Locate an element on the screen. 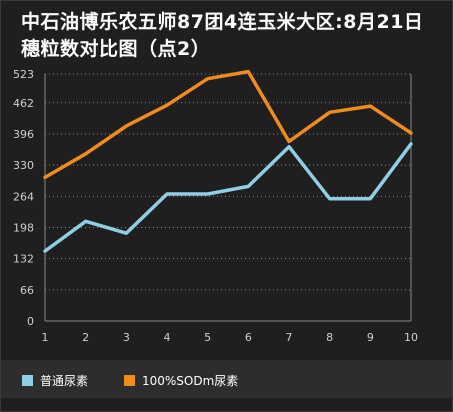  legend-label-series-1: 普通尿素 is located at coordinates (64, 381).